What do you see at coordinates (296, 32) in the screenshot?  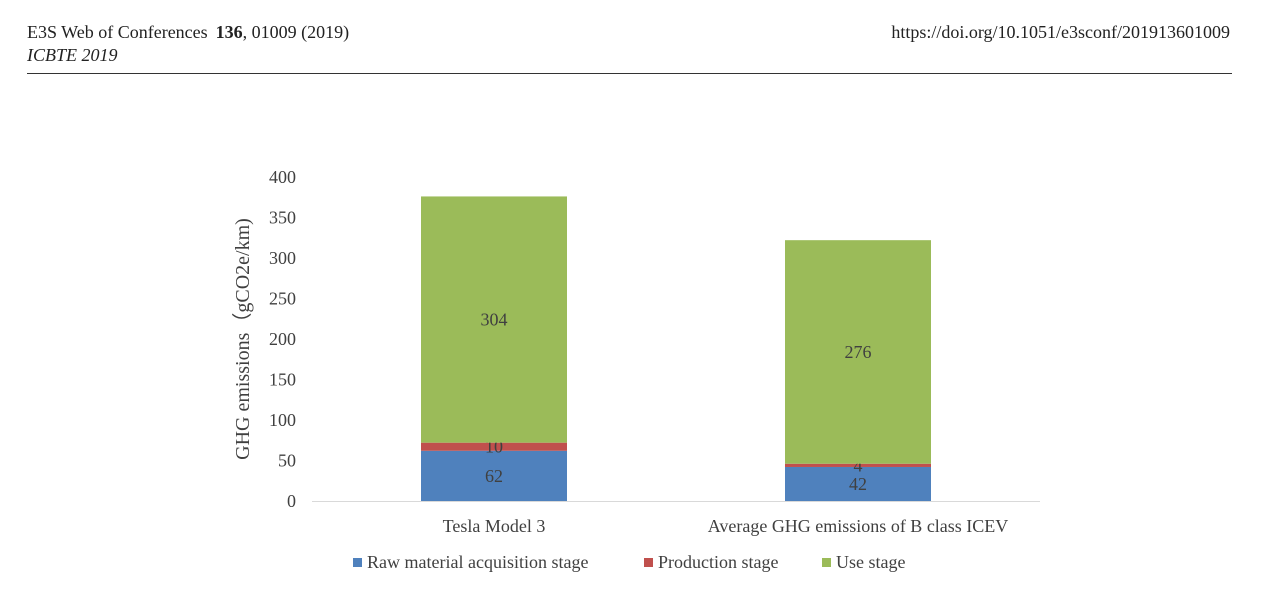 I see `article-number: , 01009 (2019)` at bounding box center [296, 32].